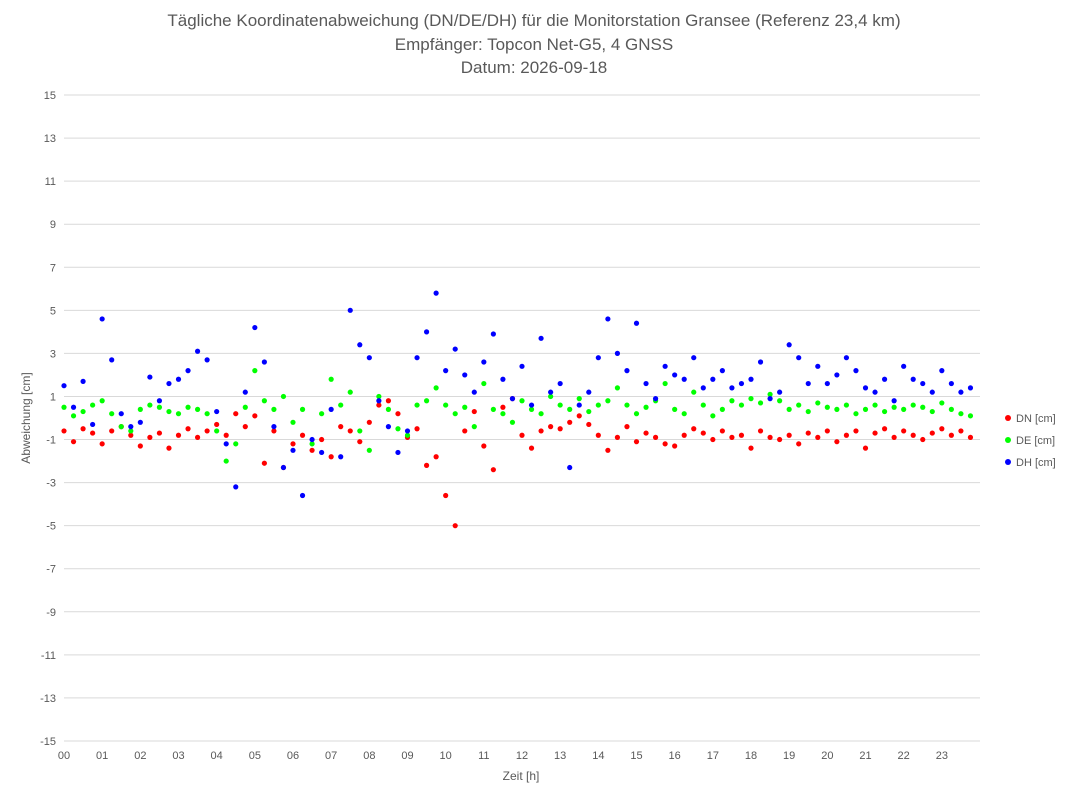 The image size is (1068, 801). What do you see at coordinates (751, 756) in the screenshot?
I see `x-tick-label: 18` at bounding box center [751, 756].